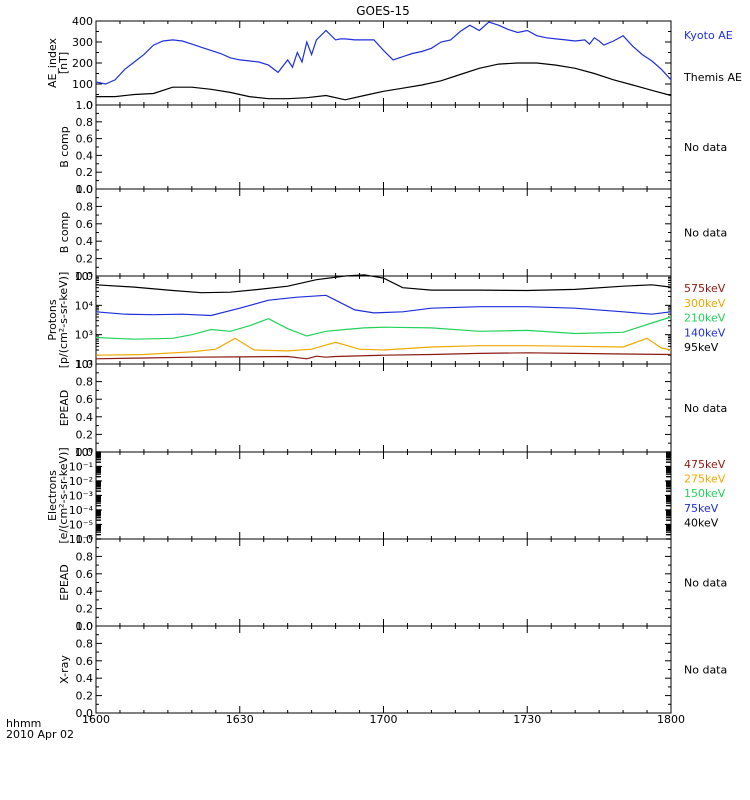  What do you see at coordinates (527, 719) in the screenshot?
I see `x-tick-label: 1730` at bounding box center [527, 719].